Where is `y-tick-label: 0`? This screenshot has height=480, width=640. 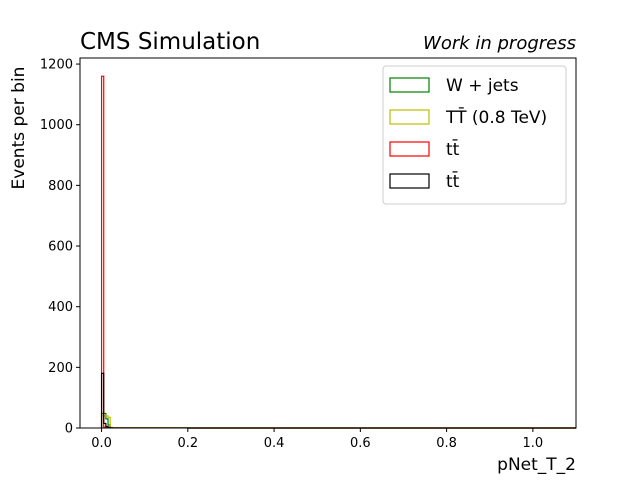
y-tick-label: 0 is located at coordinates (69, 429).